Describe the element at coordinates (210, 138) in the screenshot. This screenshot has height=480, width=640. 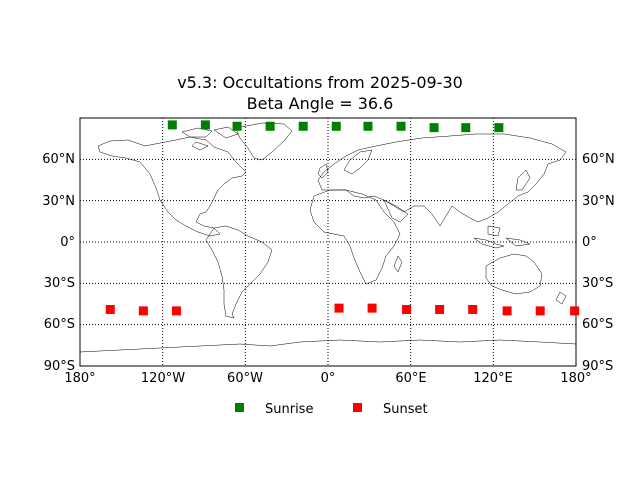
I see `arctic-islands-outline` at that location.